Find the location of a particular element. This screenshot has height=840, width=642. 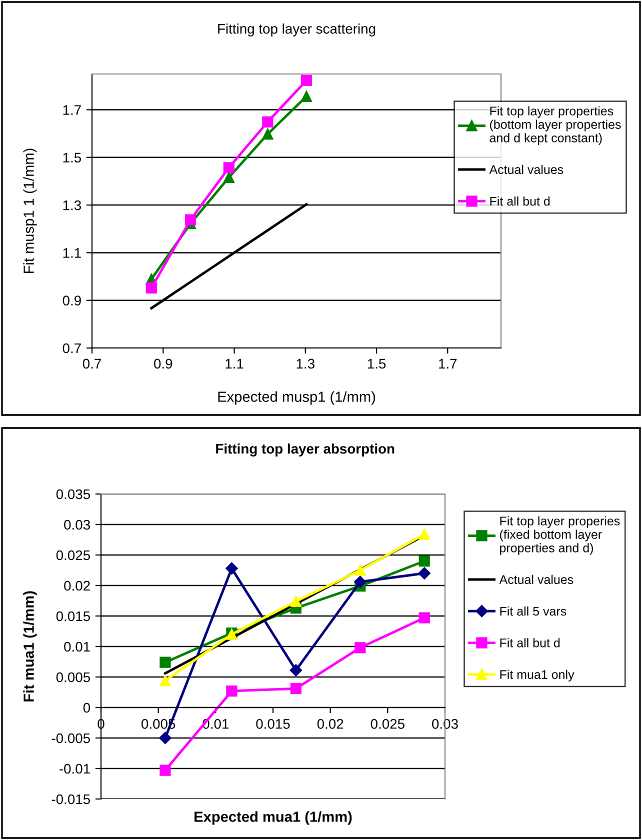

y-tick-label: 0.025 is located at coordinates (73, 555).